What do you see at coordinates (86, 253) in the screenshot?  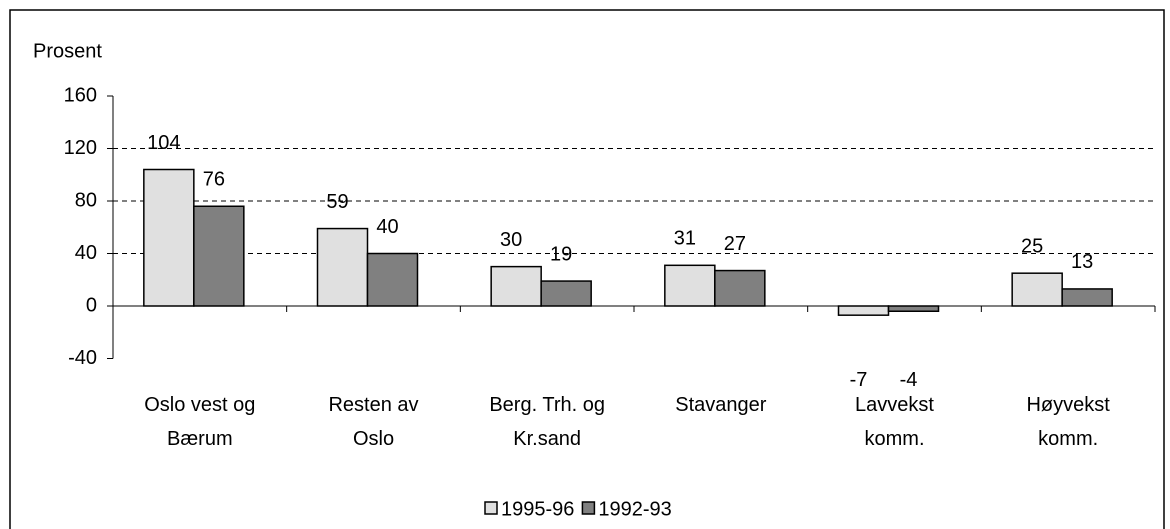 I see `y-tick-label: 40` at bounding box center [86, 253].